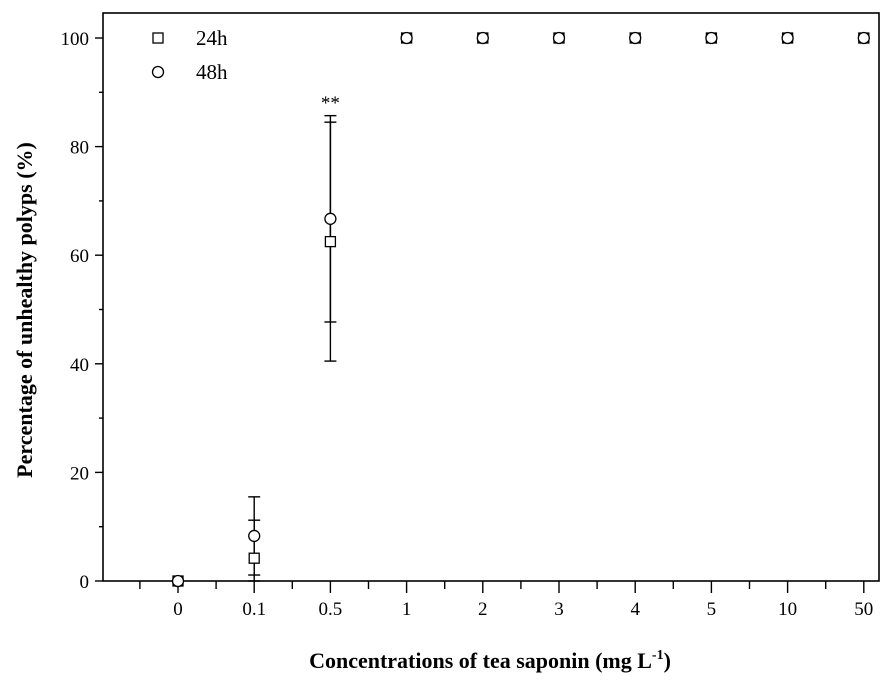  Describe the element at coordinates (75, 39) in the screenshot. I see `y-tick-label: 100` at that location.